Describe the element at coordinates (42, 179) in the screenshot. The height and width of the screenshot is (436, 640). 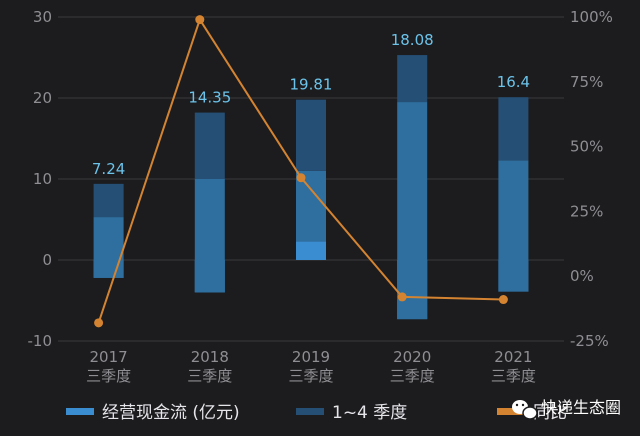
I see `y-left-tick-label: 10` at that location.